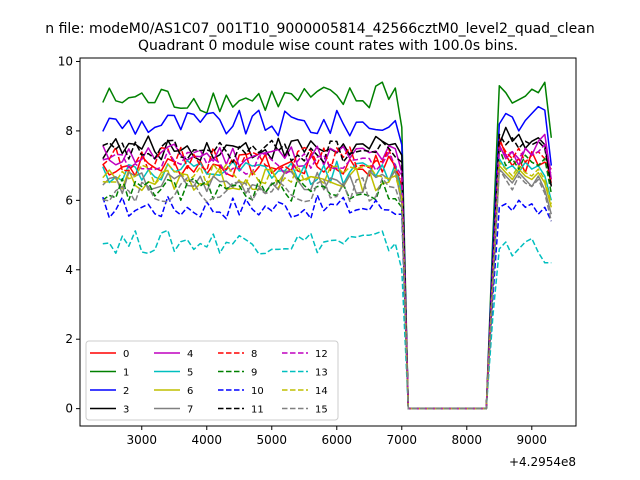 This screenshot has height=480, width=640. Describe the element at coordinates (257, 410) in the screenshot. I see `legend-label-11: 11` at that location.